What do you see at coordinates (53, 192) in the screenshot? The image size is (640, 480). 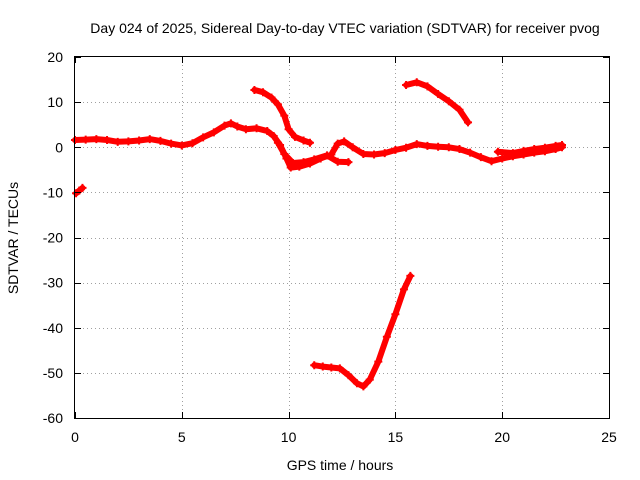 I see `y-tick-label: -10` at bounding box center [53, 192].